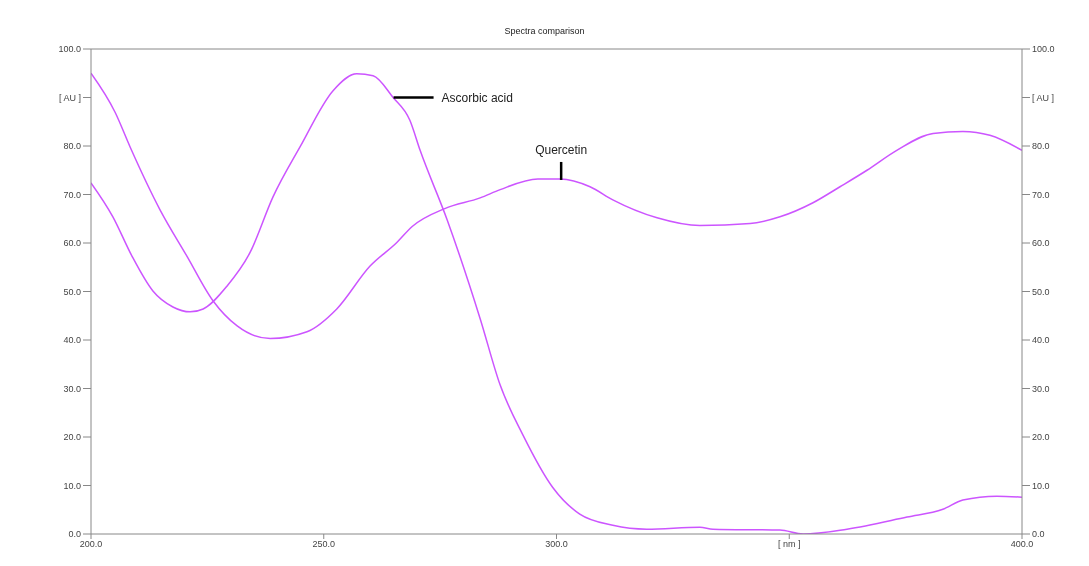 Image resolution: width=1089 pixels, height=566 pixels. I want to click on y2-tick-label: 60.0, so click(1041, 243).